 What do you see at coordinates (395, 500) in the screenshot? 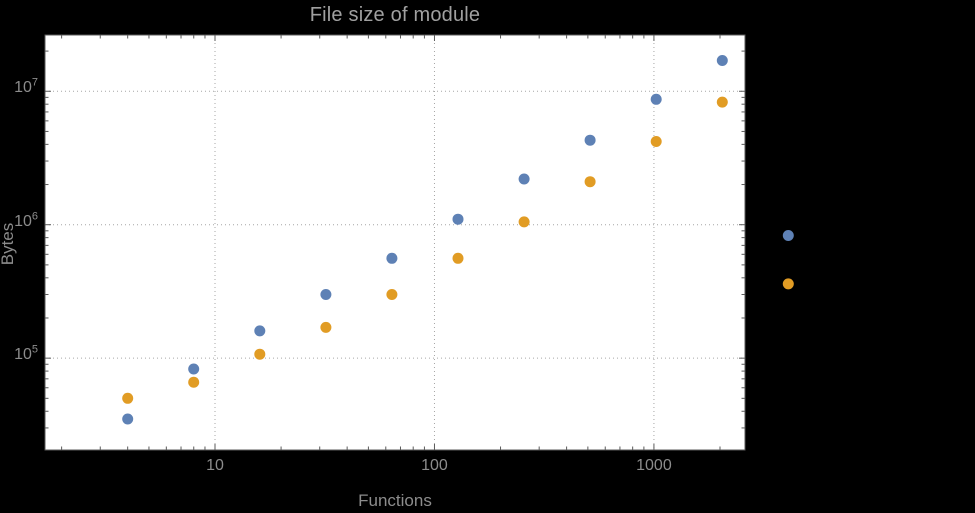
I see `x-axis-label: Functions` at bounding box center [395, 500].